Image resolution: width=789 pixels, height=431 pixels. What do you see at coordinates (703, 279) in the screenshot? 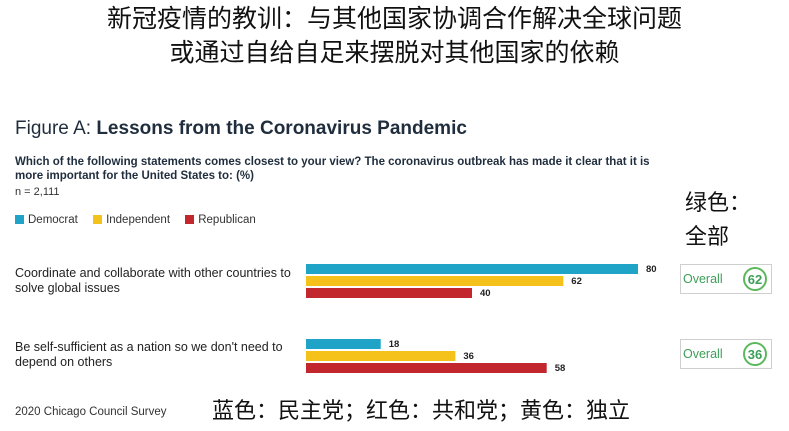
I see `overall-label-1: Overall` at bounding box center [703, 279].